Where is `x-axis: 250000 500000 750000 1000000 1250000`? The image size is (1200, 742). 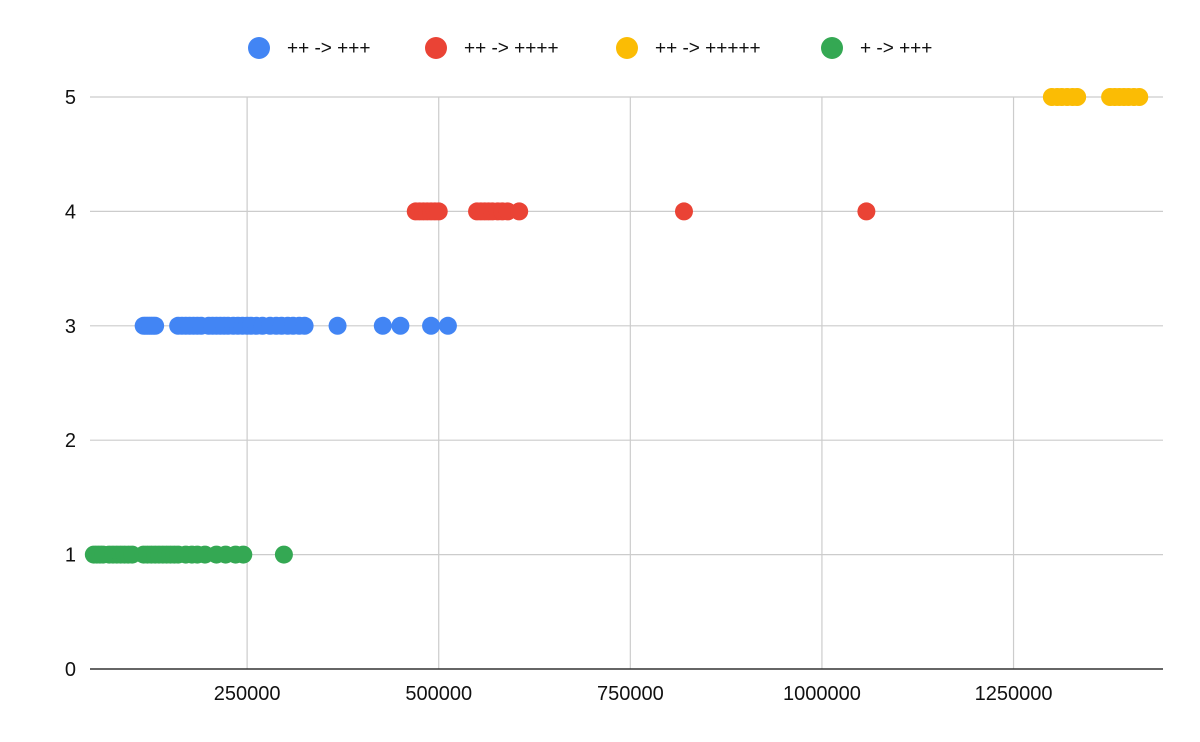 x-axis: 250000 500000 750000 1000000 1250000 is located at coordinates (626, 686).